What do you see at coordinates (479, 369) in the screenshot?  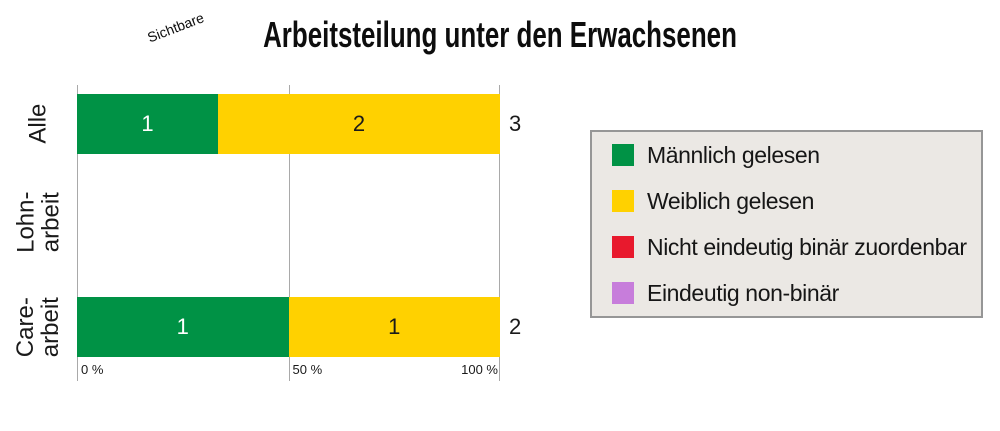 I see `x-axis-tick-label: 100 %` at bounding box center [479, 369].